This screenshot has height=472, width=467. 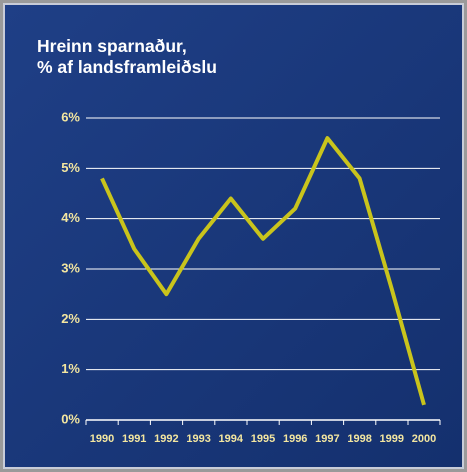 What do you see at coordinates (70, 116) in the screenshot?
I see `y-tick-label: 6%` at bounding box center [70, 116].